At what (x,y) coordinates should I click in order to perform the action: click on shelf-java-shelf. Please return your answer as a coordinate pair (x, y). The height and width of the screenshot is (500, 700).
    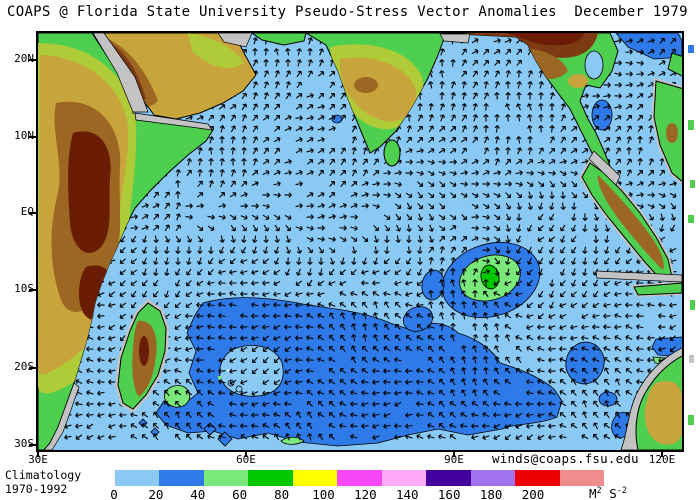
    Looking at the image, I should click on (638, 276).